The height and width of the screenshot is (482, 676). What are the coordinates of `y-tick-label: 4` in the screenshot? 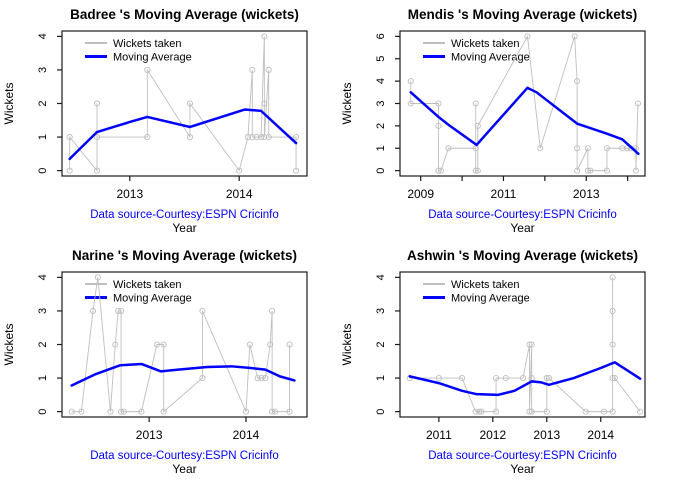 It's located at (43, 36).